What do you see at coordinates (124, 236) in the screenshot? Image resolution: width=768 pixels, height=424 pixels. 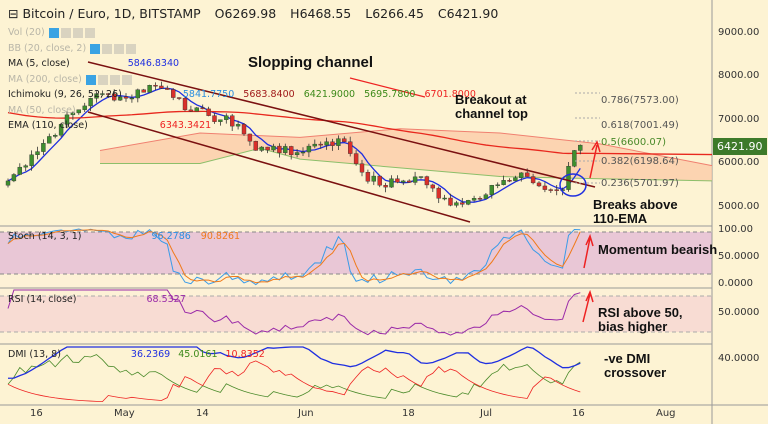 I see `legend-stoch: Stoch (14, 3, 1) 96.2786 90.8261` at bounding box center [124, 236].